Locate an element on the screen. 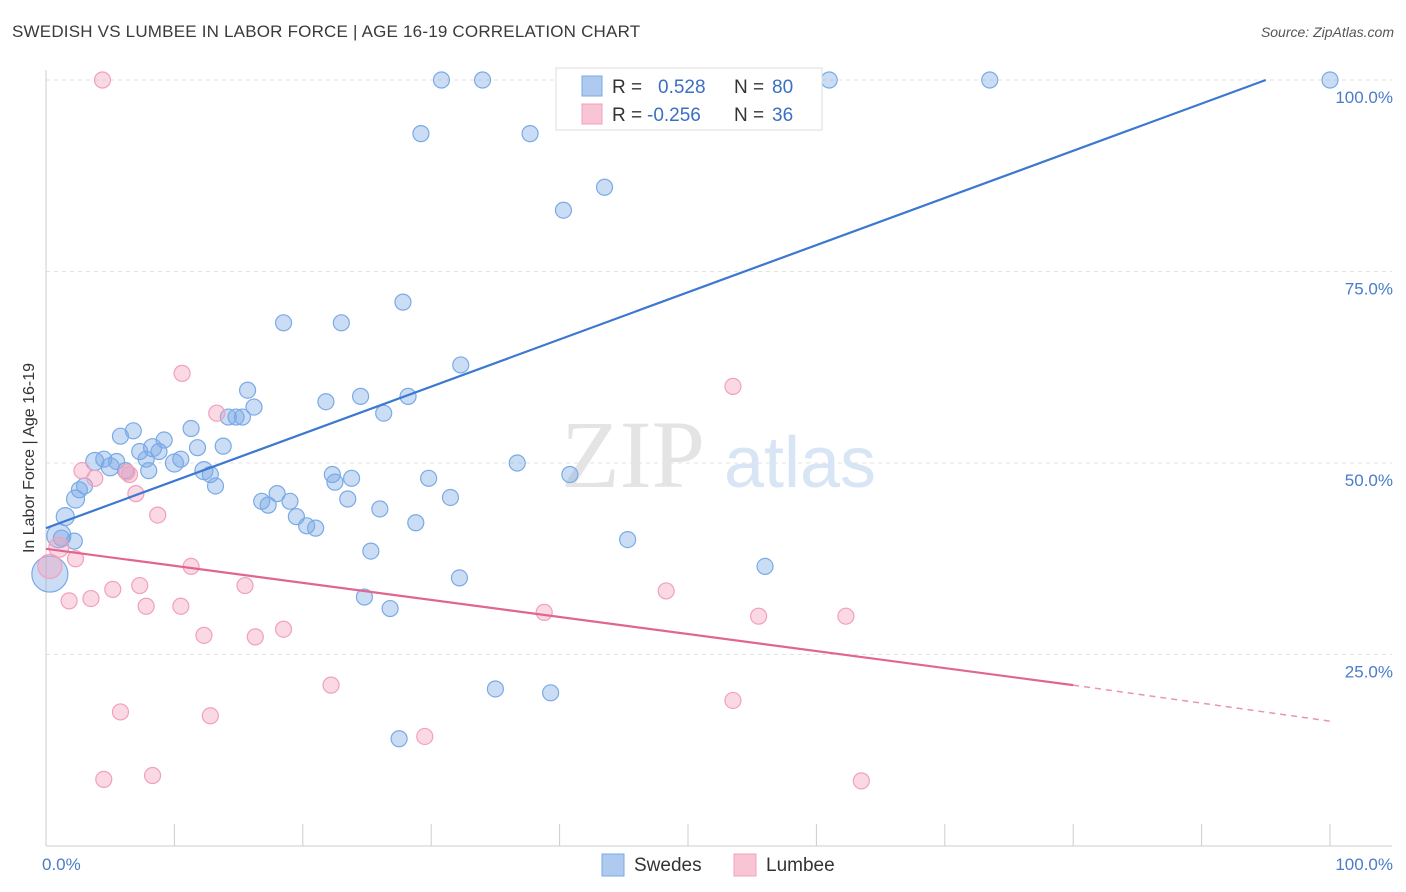 The width and height of the screenshot is (1406, 892). stats-r-value-swedes: 0.528 is located at coordinates (682, 87).